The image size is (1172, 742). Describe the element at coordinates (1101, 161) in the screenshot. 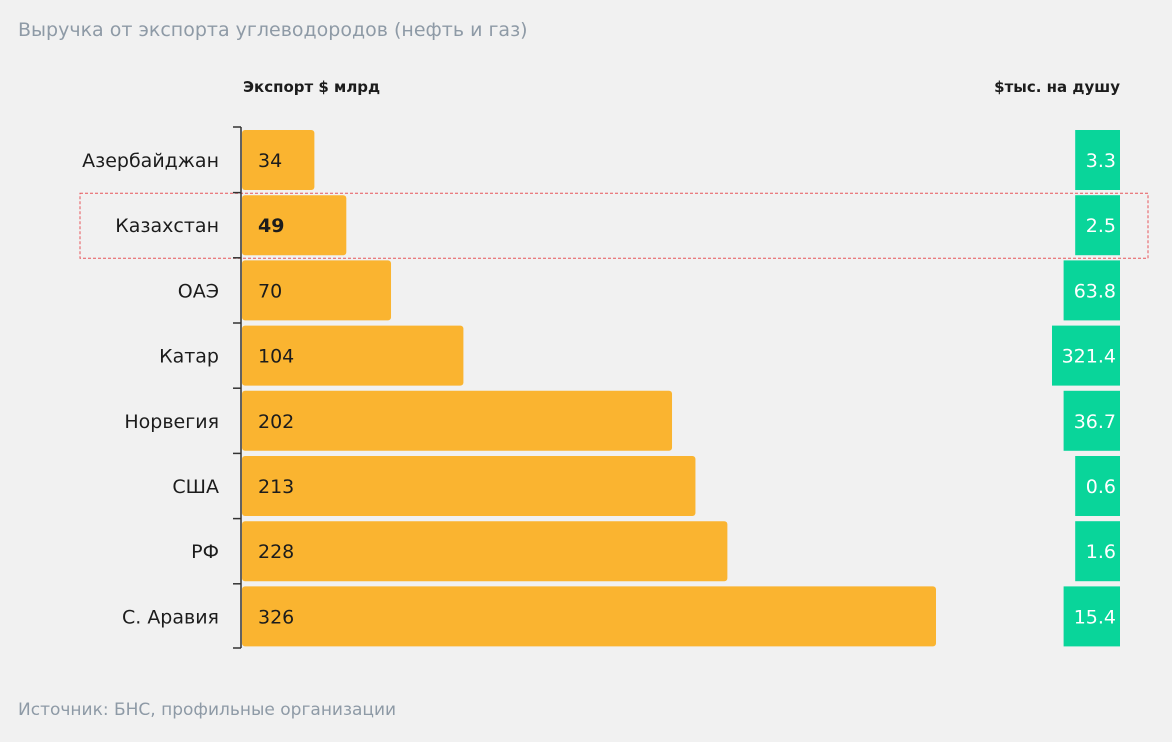

I see `per-capita-value-label: 3.3` at that location.